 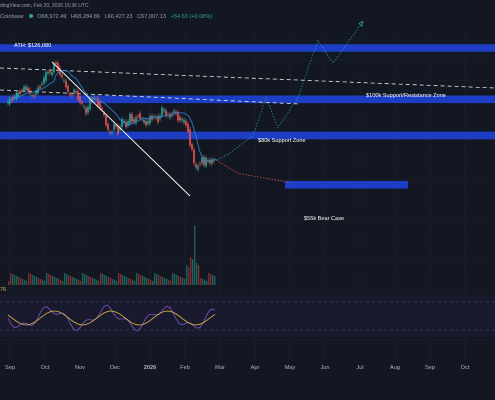 I want to click on x-tick-label: Nov, so click(x=80, y=368).